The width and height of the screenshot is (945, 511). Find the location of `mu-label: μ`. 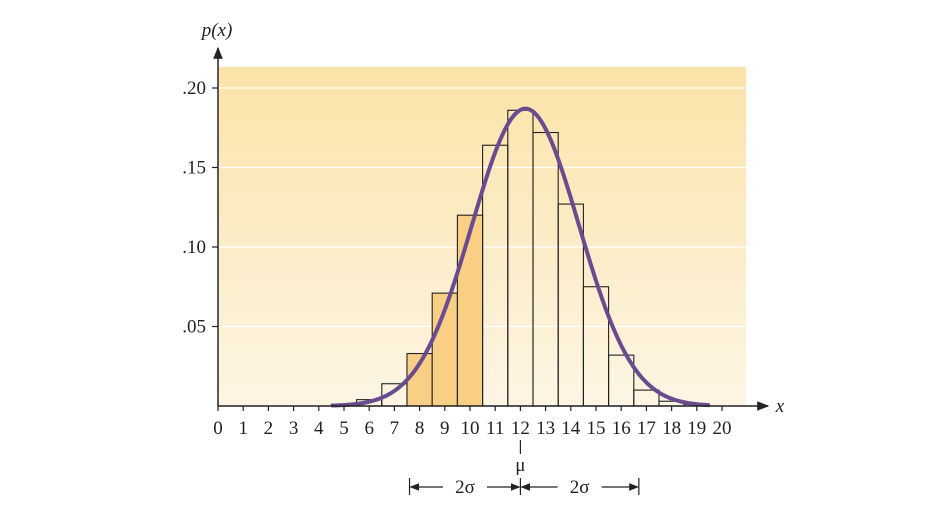

mu-label: μ is located at coordinates (520, 465).